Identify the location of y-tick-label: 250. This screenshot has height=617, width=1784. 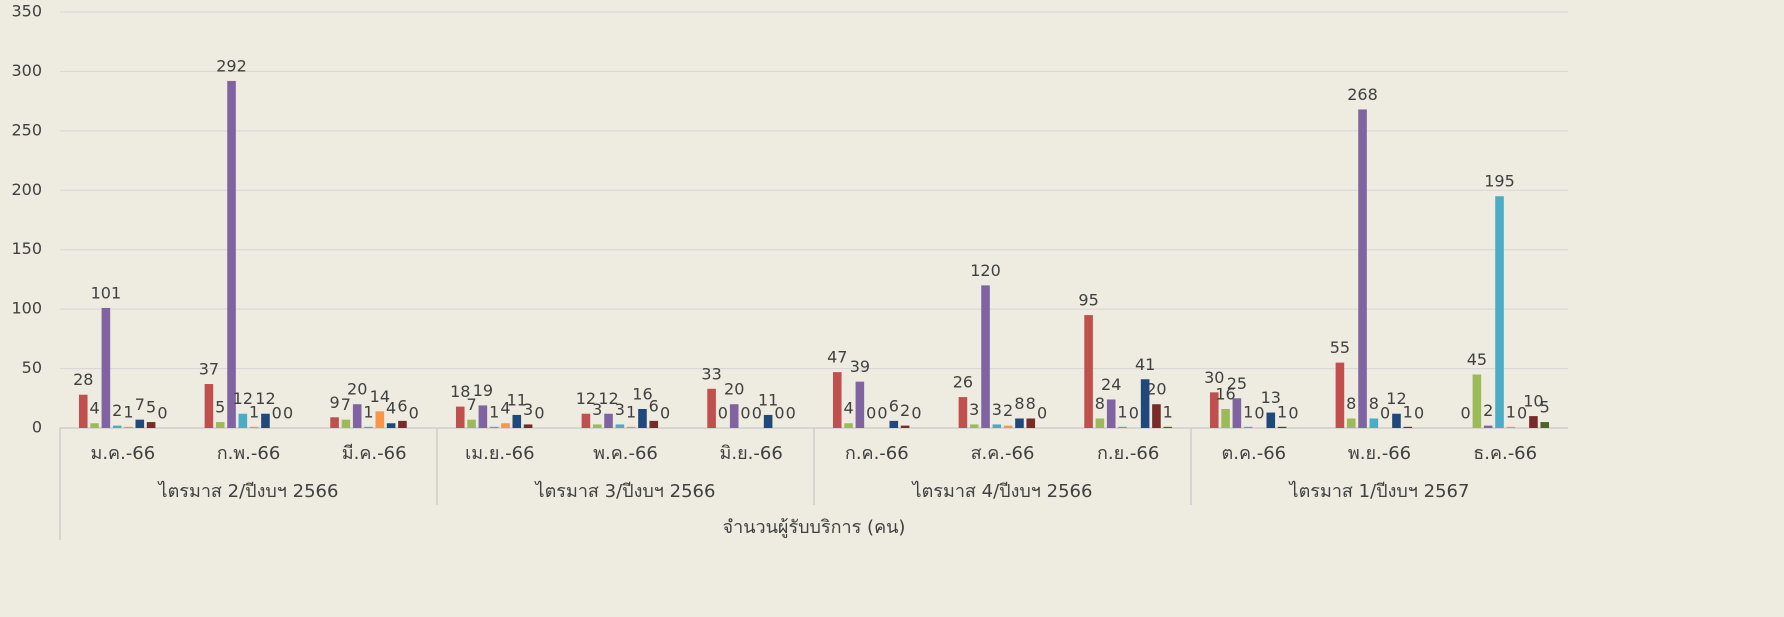
(26, 129).